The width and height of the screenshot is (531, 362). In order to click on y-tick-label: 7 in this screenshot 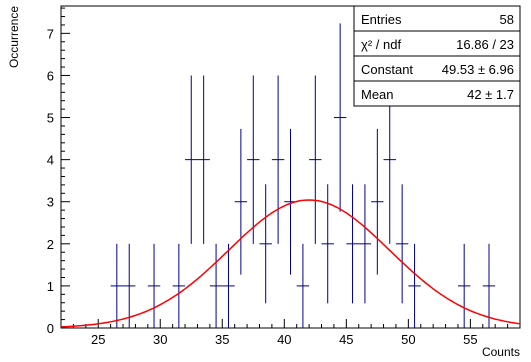, I will do `click(50, 33)`.